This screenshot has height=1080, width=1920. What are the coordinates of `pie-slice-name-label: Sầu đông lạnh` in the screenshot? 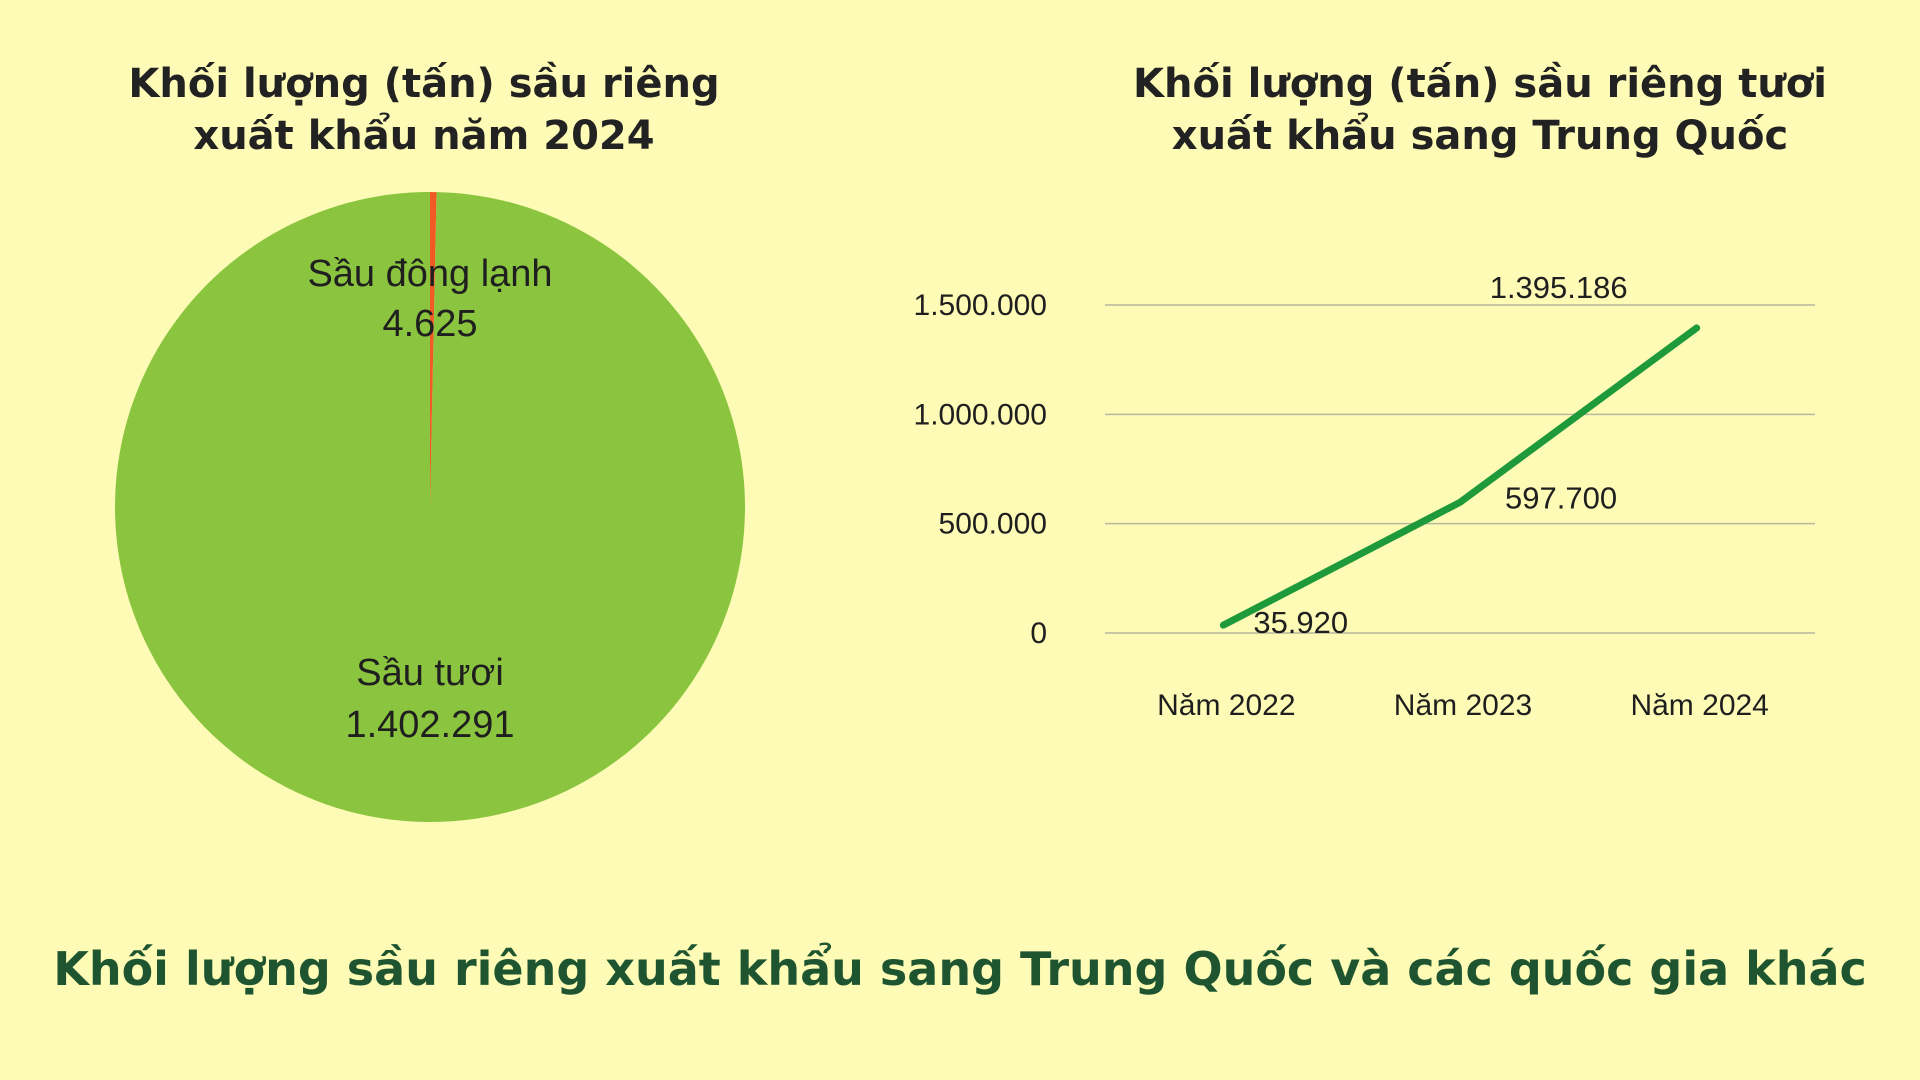 It's located at (429, 274).